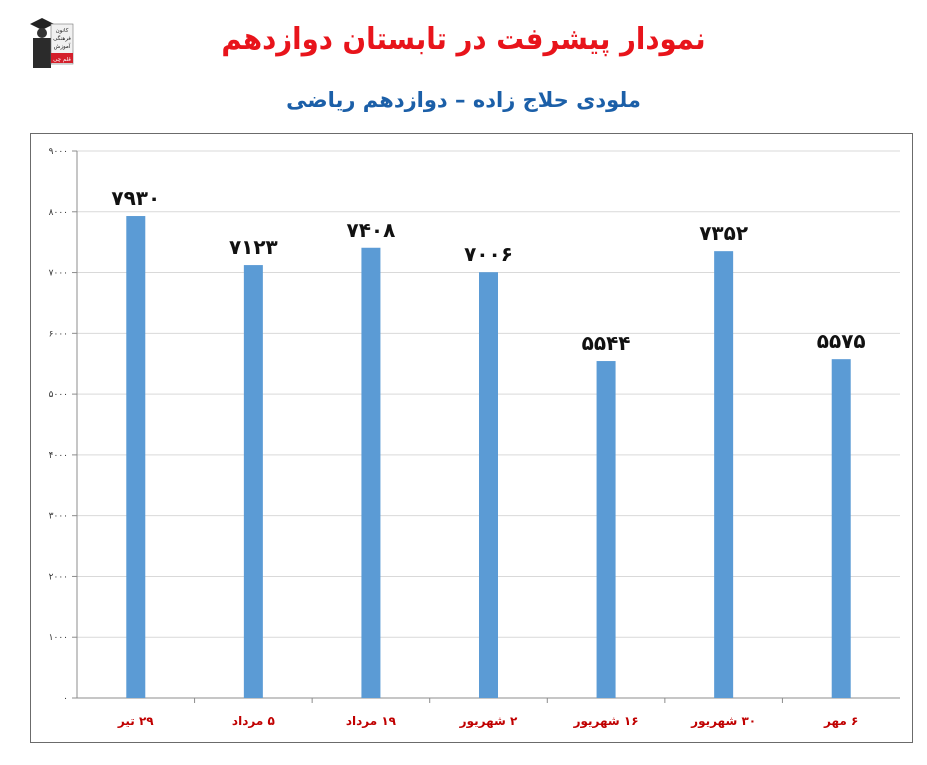 Image resolution: width=927 pixels, height=765 pixels. What do you see at coordinates (606, 721) in the screenshot?
I see `x-category-label: ۱۶ شهریور` at bounding box center [606, 721].